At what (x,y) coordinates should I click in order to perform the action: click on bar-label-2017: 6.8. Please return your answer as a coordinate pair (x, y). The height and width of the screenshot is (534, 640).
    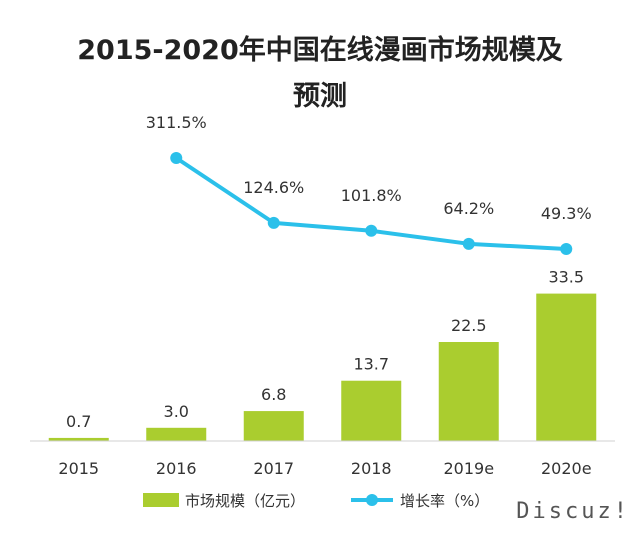
    Looking at the image, I should click on (273, 394).